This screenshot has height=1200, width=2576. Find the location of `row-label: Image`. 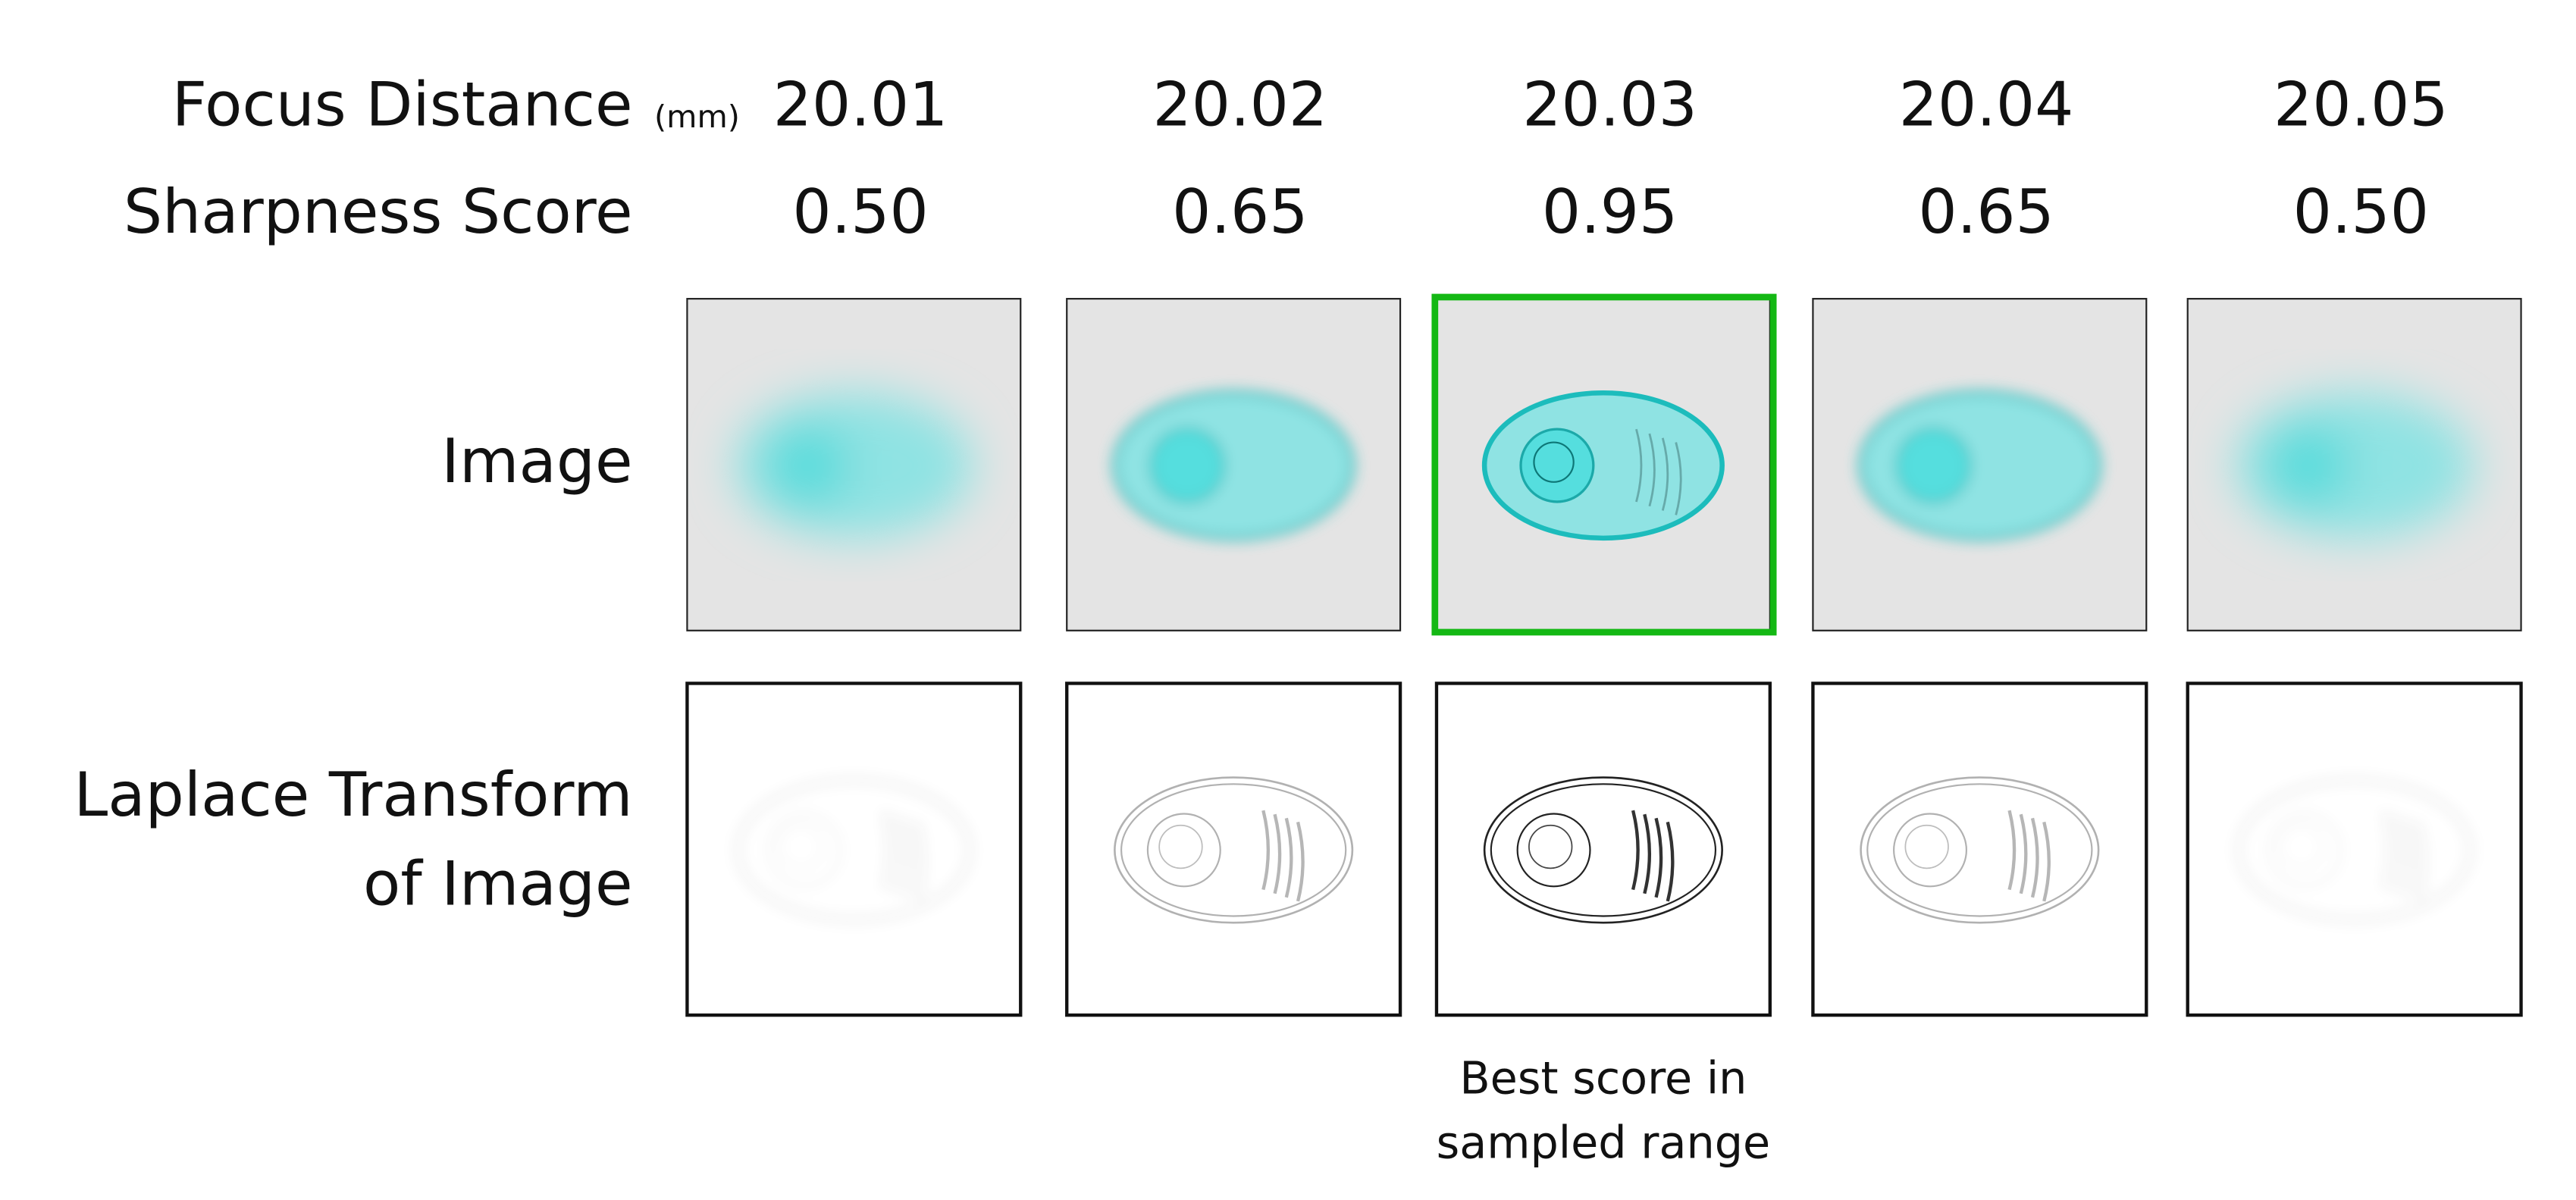

row-label: Image is located at coordinates (537, 461).